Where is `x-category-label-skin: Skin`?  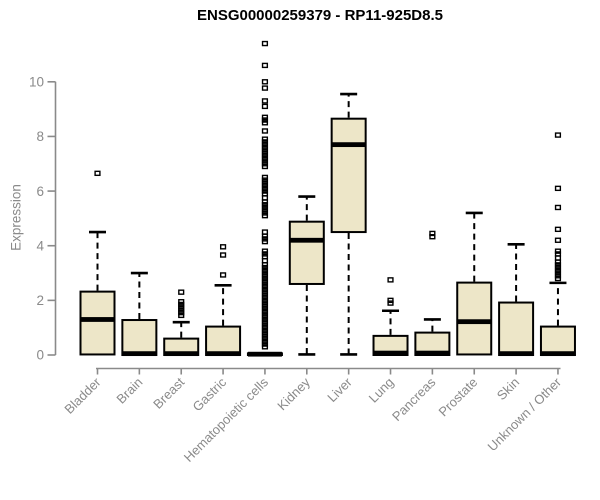 x-category-label-skin: Skin is located at coordinates (508, 389).